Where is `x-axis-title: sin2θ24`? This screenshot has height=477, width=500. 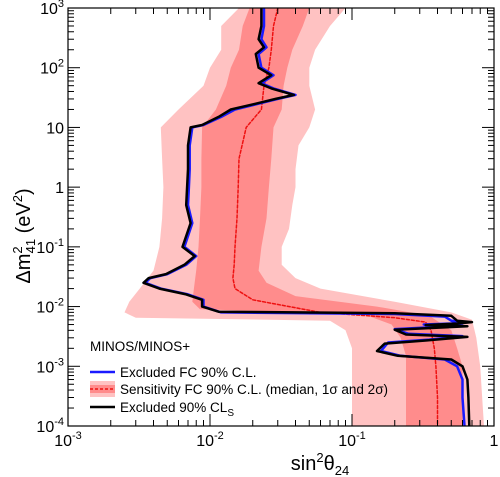
x-axis-title: sin2θ24 is located at coordinates (320, 463).